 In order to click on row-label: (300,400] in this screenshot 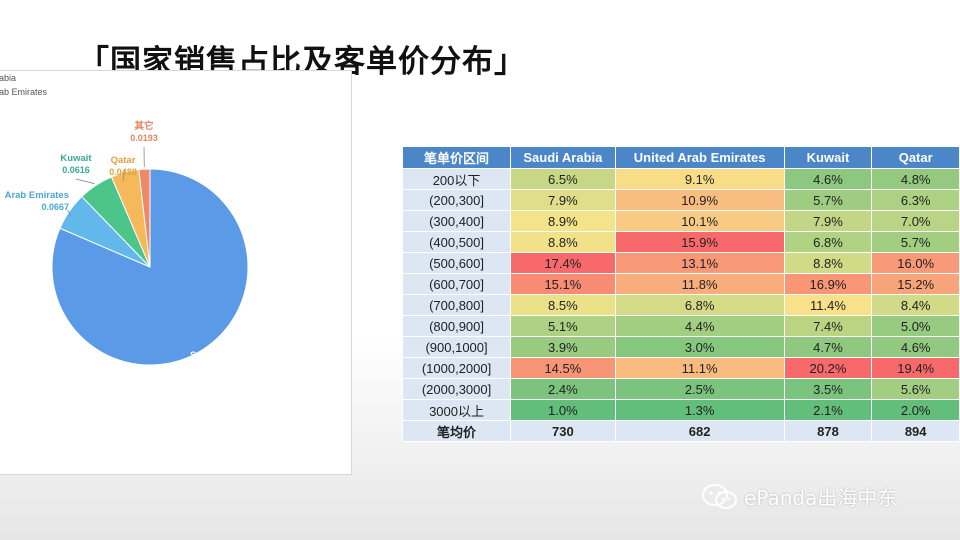, I will do `click(456, 221)`.